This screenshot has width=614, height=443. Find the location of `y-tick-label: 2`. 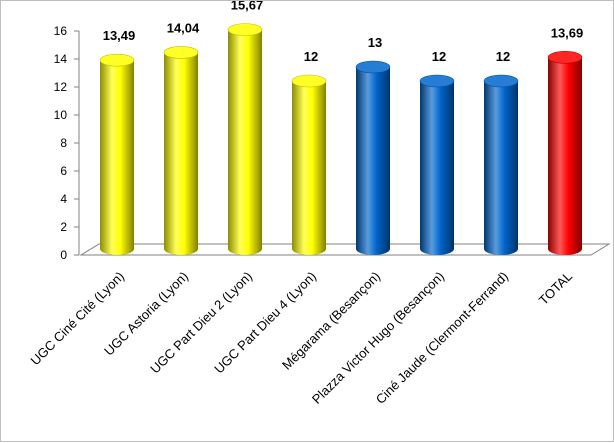

y-tick-label: 2 is located at coordinates (63, 227).